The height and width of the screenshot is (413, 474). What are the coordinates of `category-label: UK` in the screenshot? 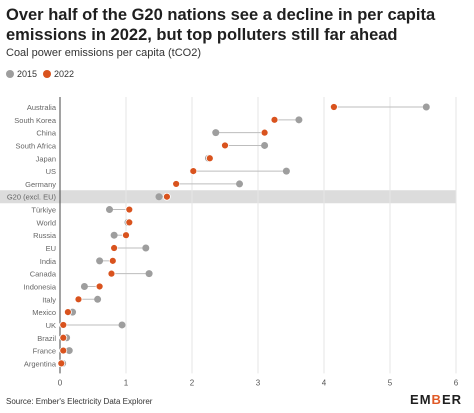 It's located at (51, 325).